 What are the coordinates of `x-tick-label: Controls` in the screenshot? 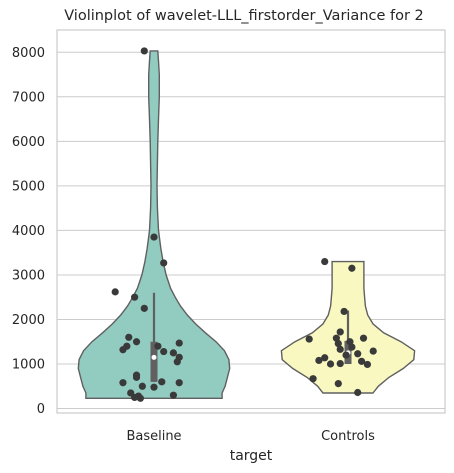 It's located at (348, 436).